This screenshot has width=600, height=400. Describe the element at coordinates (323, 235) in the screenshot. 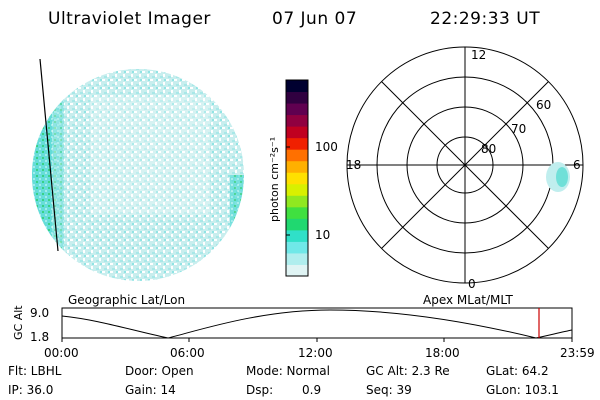

I see `colorbar-tick-10: 10` at that location.